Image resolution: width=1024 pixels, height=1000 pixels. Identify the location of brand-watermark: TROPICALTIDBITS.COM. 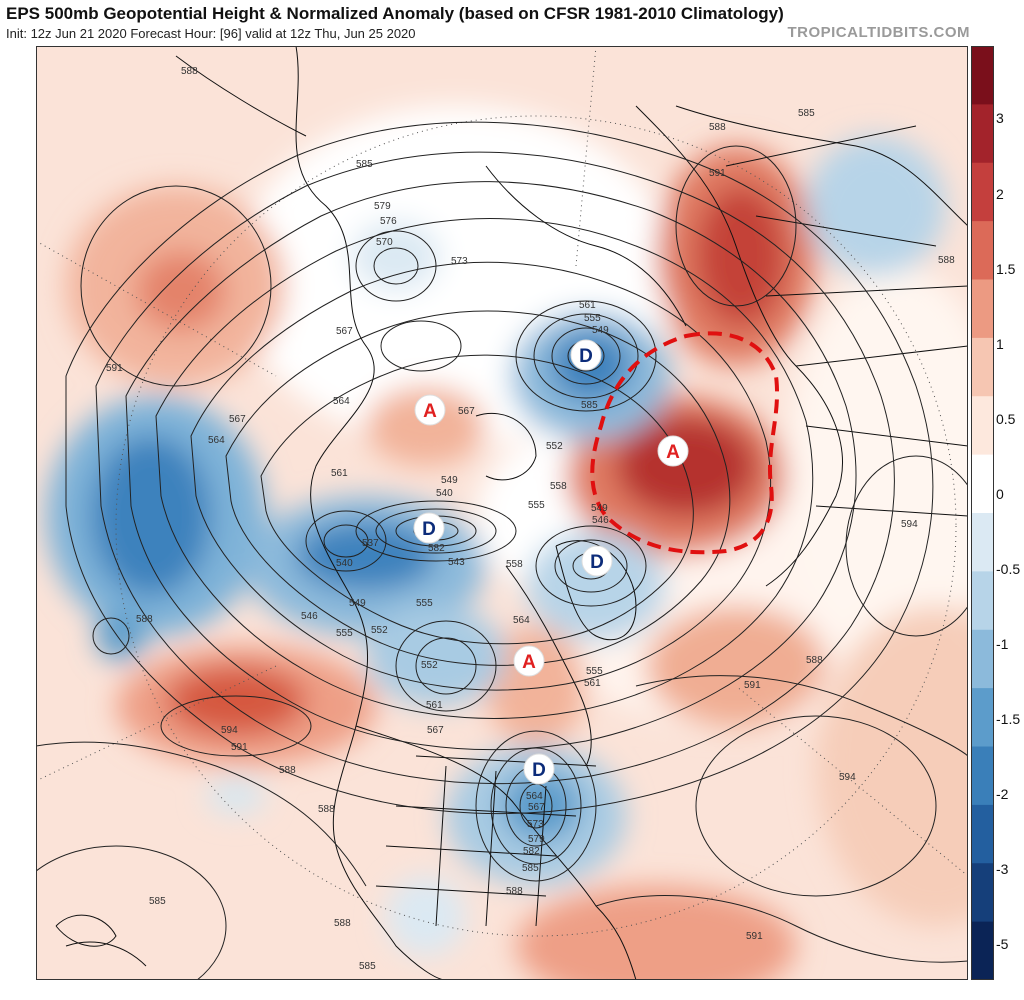
(878, 32).